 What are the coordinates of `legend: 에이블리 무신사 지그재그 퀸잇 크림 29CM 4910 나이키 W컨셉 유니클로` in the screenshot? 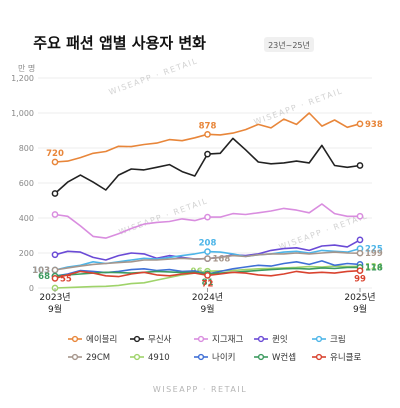 It's located at (214, 348).